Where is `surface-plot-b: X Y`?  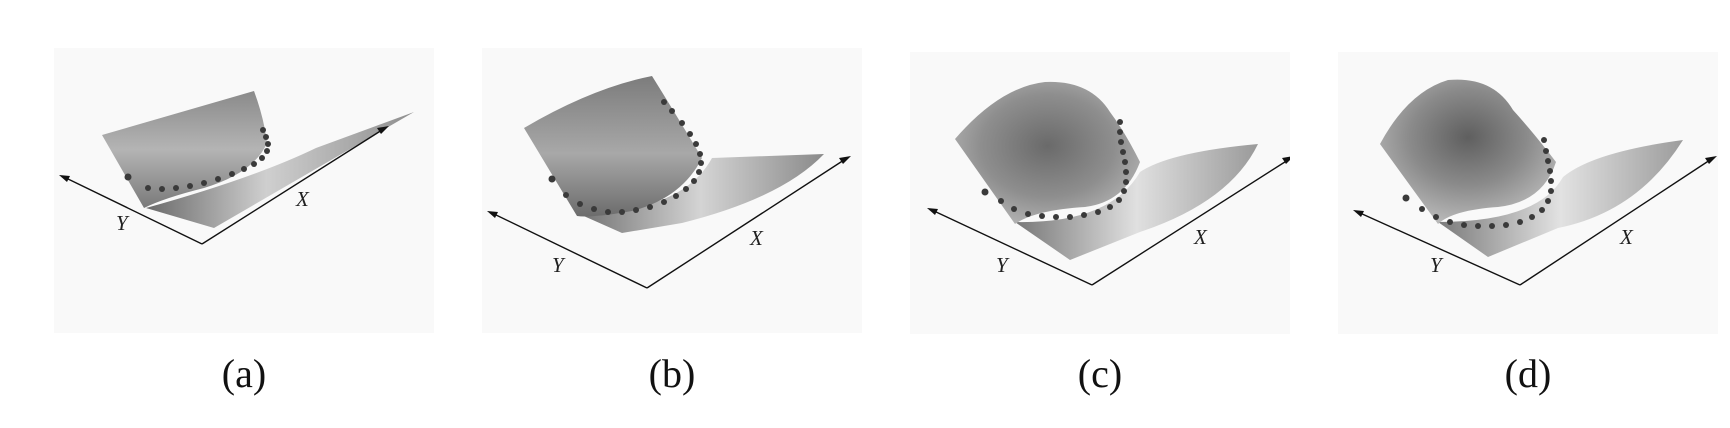 surface-plot-b: X Y is located at coordinates (672, 190).